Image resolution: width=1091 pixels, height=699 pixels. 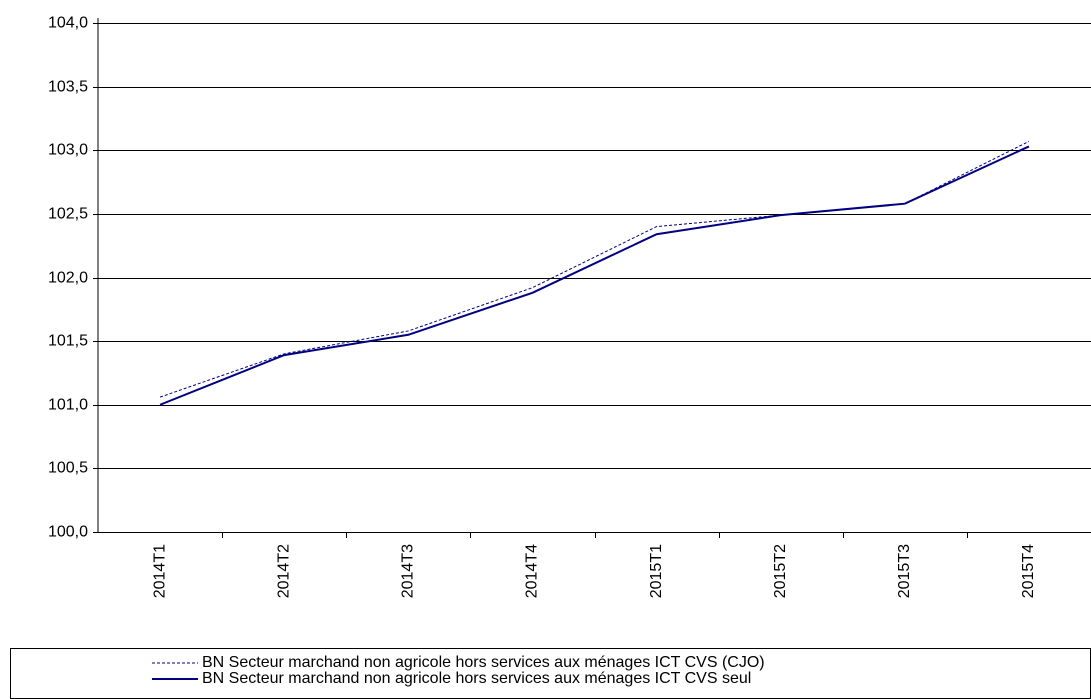 I want to click on x-tick-label: 2015T1, so click(x=656, y=571).